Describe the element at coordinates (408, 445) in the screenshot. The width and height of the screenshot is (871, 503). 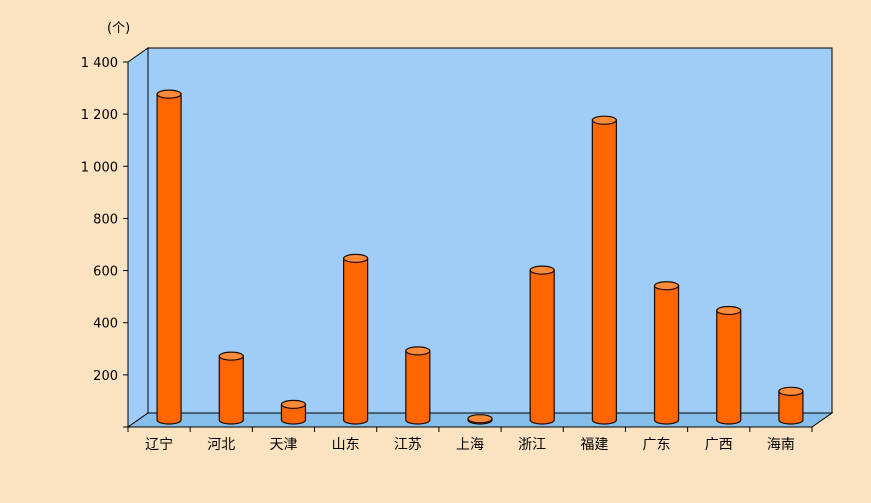
I see `x-category-label: 江苏` at that location.